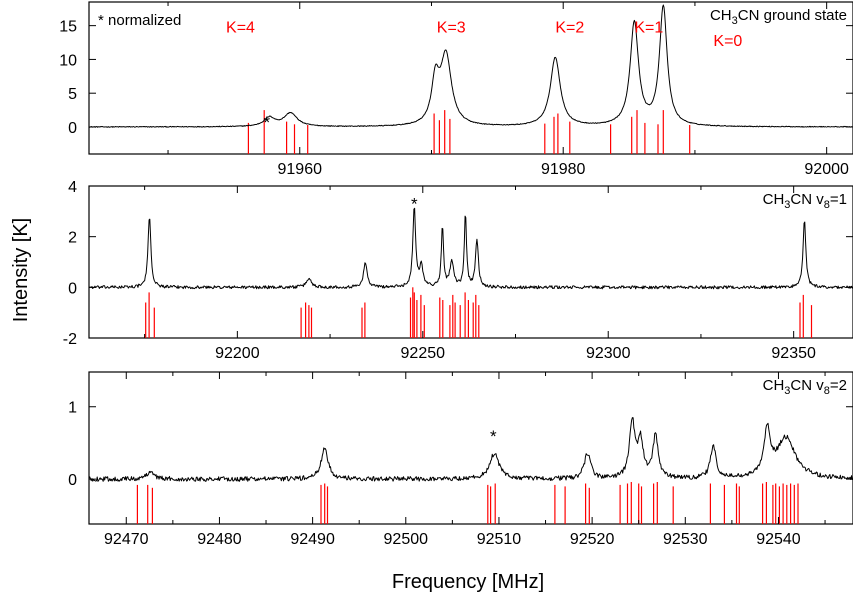 This screenshot has height=598, width=853. Describe the element at coordinates (826, 169) in the screenshot. I see `x-tick-label: 92000` at that location.